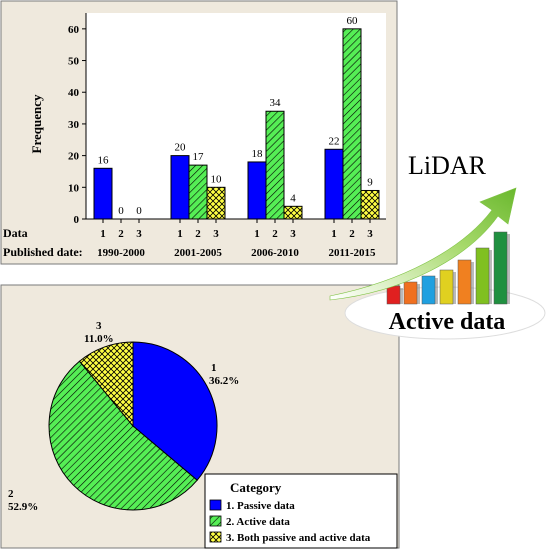 The height and width of the screenshot is (550, 550). Describe the element at coordinates (293, 212) in the screenshot. I see `bar-3-2006-2010` at that location.